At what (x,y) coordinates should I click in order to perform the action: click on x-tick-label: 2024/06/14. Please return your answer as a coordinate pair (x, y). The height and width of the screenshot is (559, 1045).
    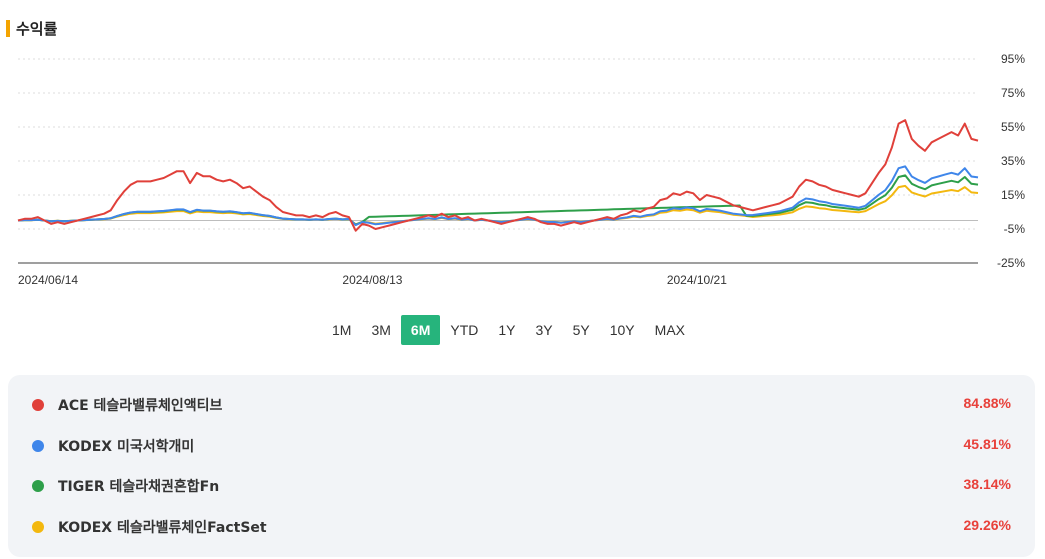
    Looking at the image, I should click on (48, 280).